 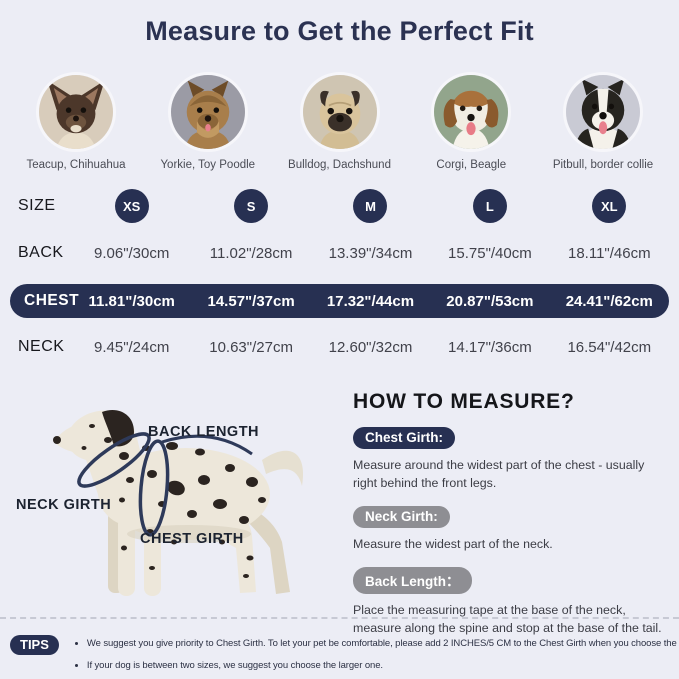 What do you see at coordinates (490, 347) in the screenshot?
I see `neck-value-l: 14.17"/36cm` at bounding box center [490, 347].